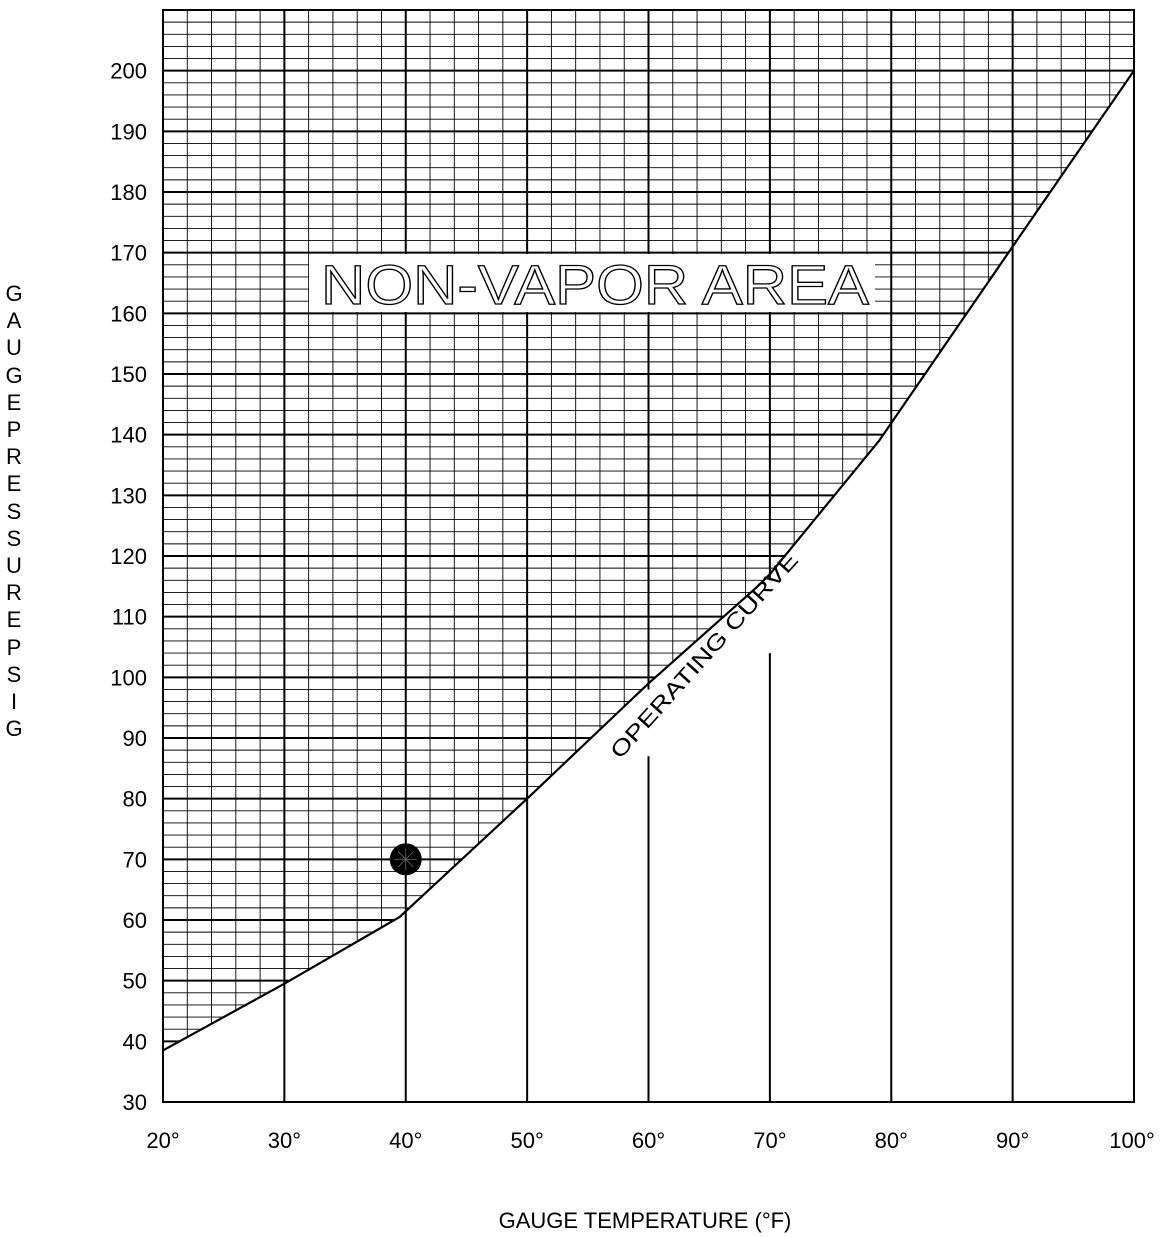 Image resolution: width=1175 pixels, height=1237 pixels. Describe the element at coordinates (128, 495) in the screenshot. I see `y-tick-label: 130` at that location.